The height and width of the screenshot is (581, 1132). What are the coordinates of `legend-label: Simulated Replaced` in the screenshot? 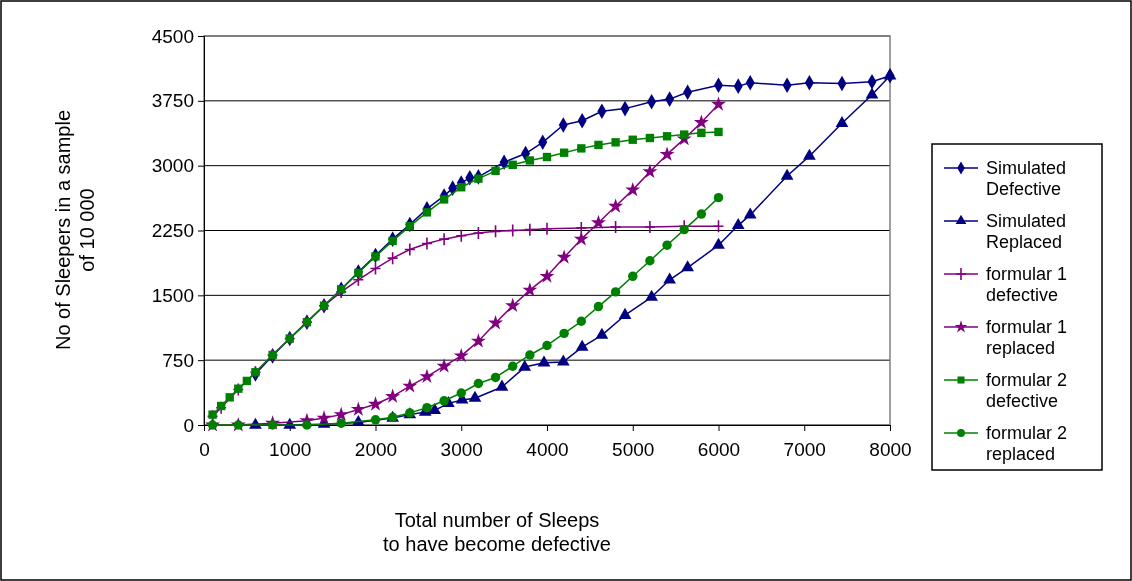 It's located at (1026, 231).